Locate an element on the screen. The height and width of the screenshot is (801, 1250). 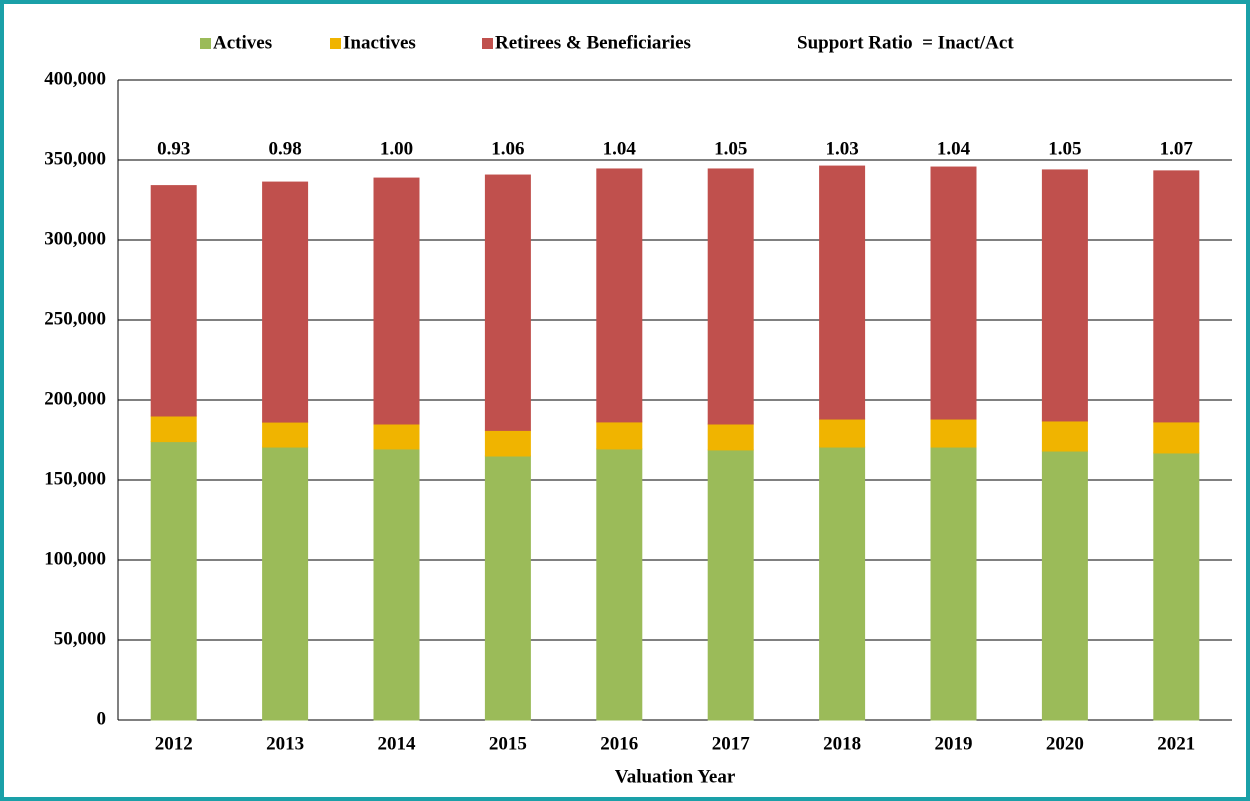
legend-label: Support Ratio = Inact/Act is located at coordinates (905, 42).